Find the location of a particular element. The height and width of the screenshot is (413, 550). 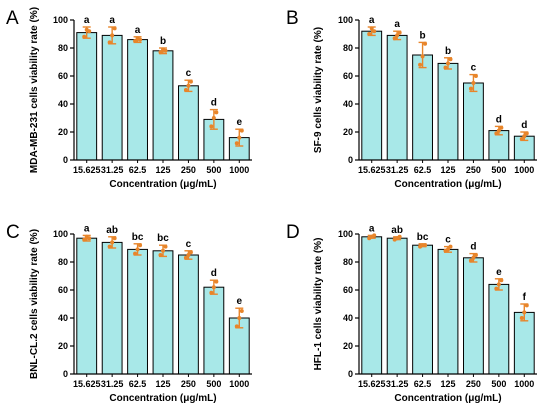

y-axis-title: HFL-1 cells viability rate (%) is located at coordinates (318, 304).